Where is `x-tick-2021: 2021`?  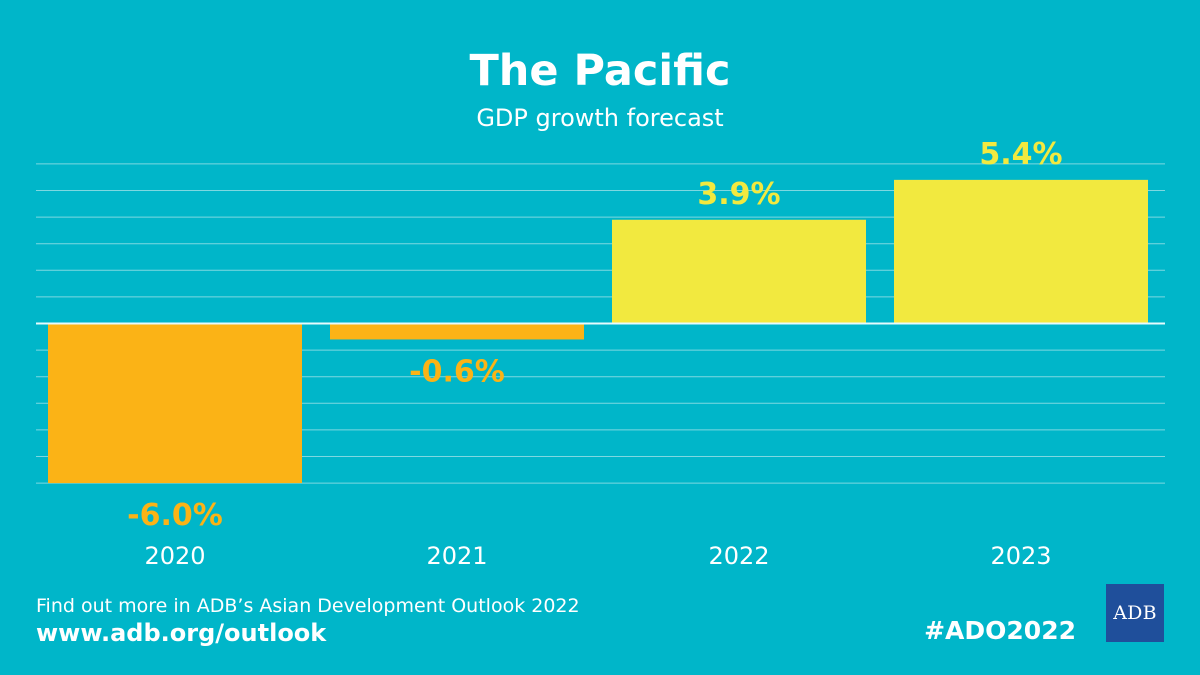
x-tick-2021: 2021 is located at coordinates (456, 556).